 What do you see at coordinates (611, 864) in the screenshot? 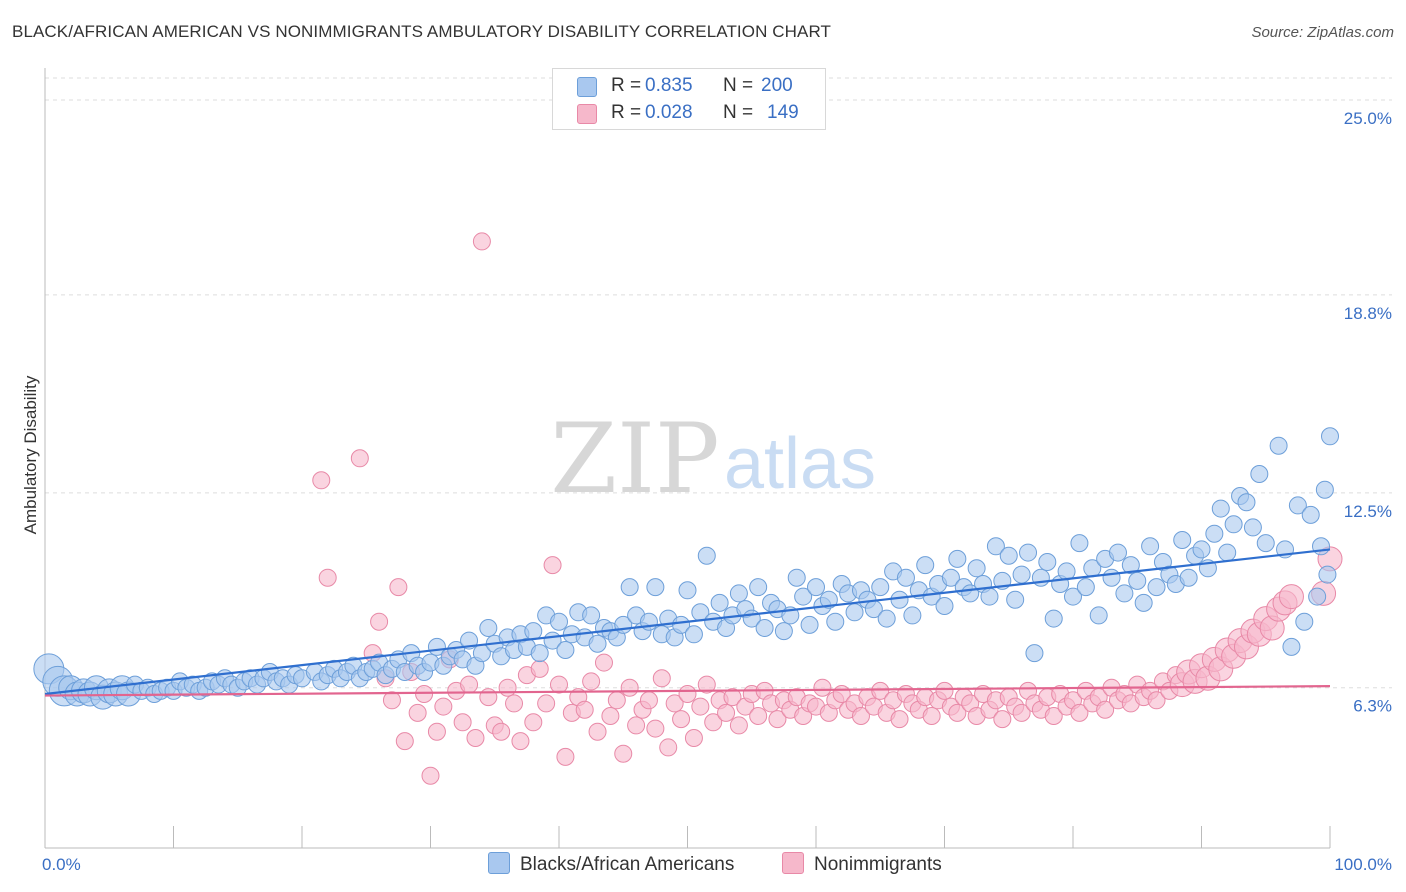
I see `bottom-legend-blacks: Blacks/African Americans` at bounding box center [611, 864].